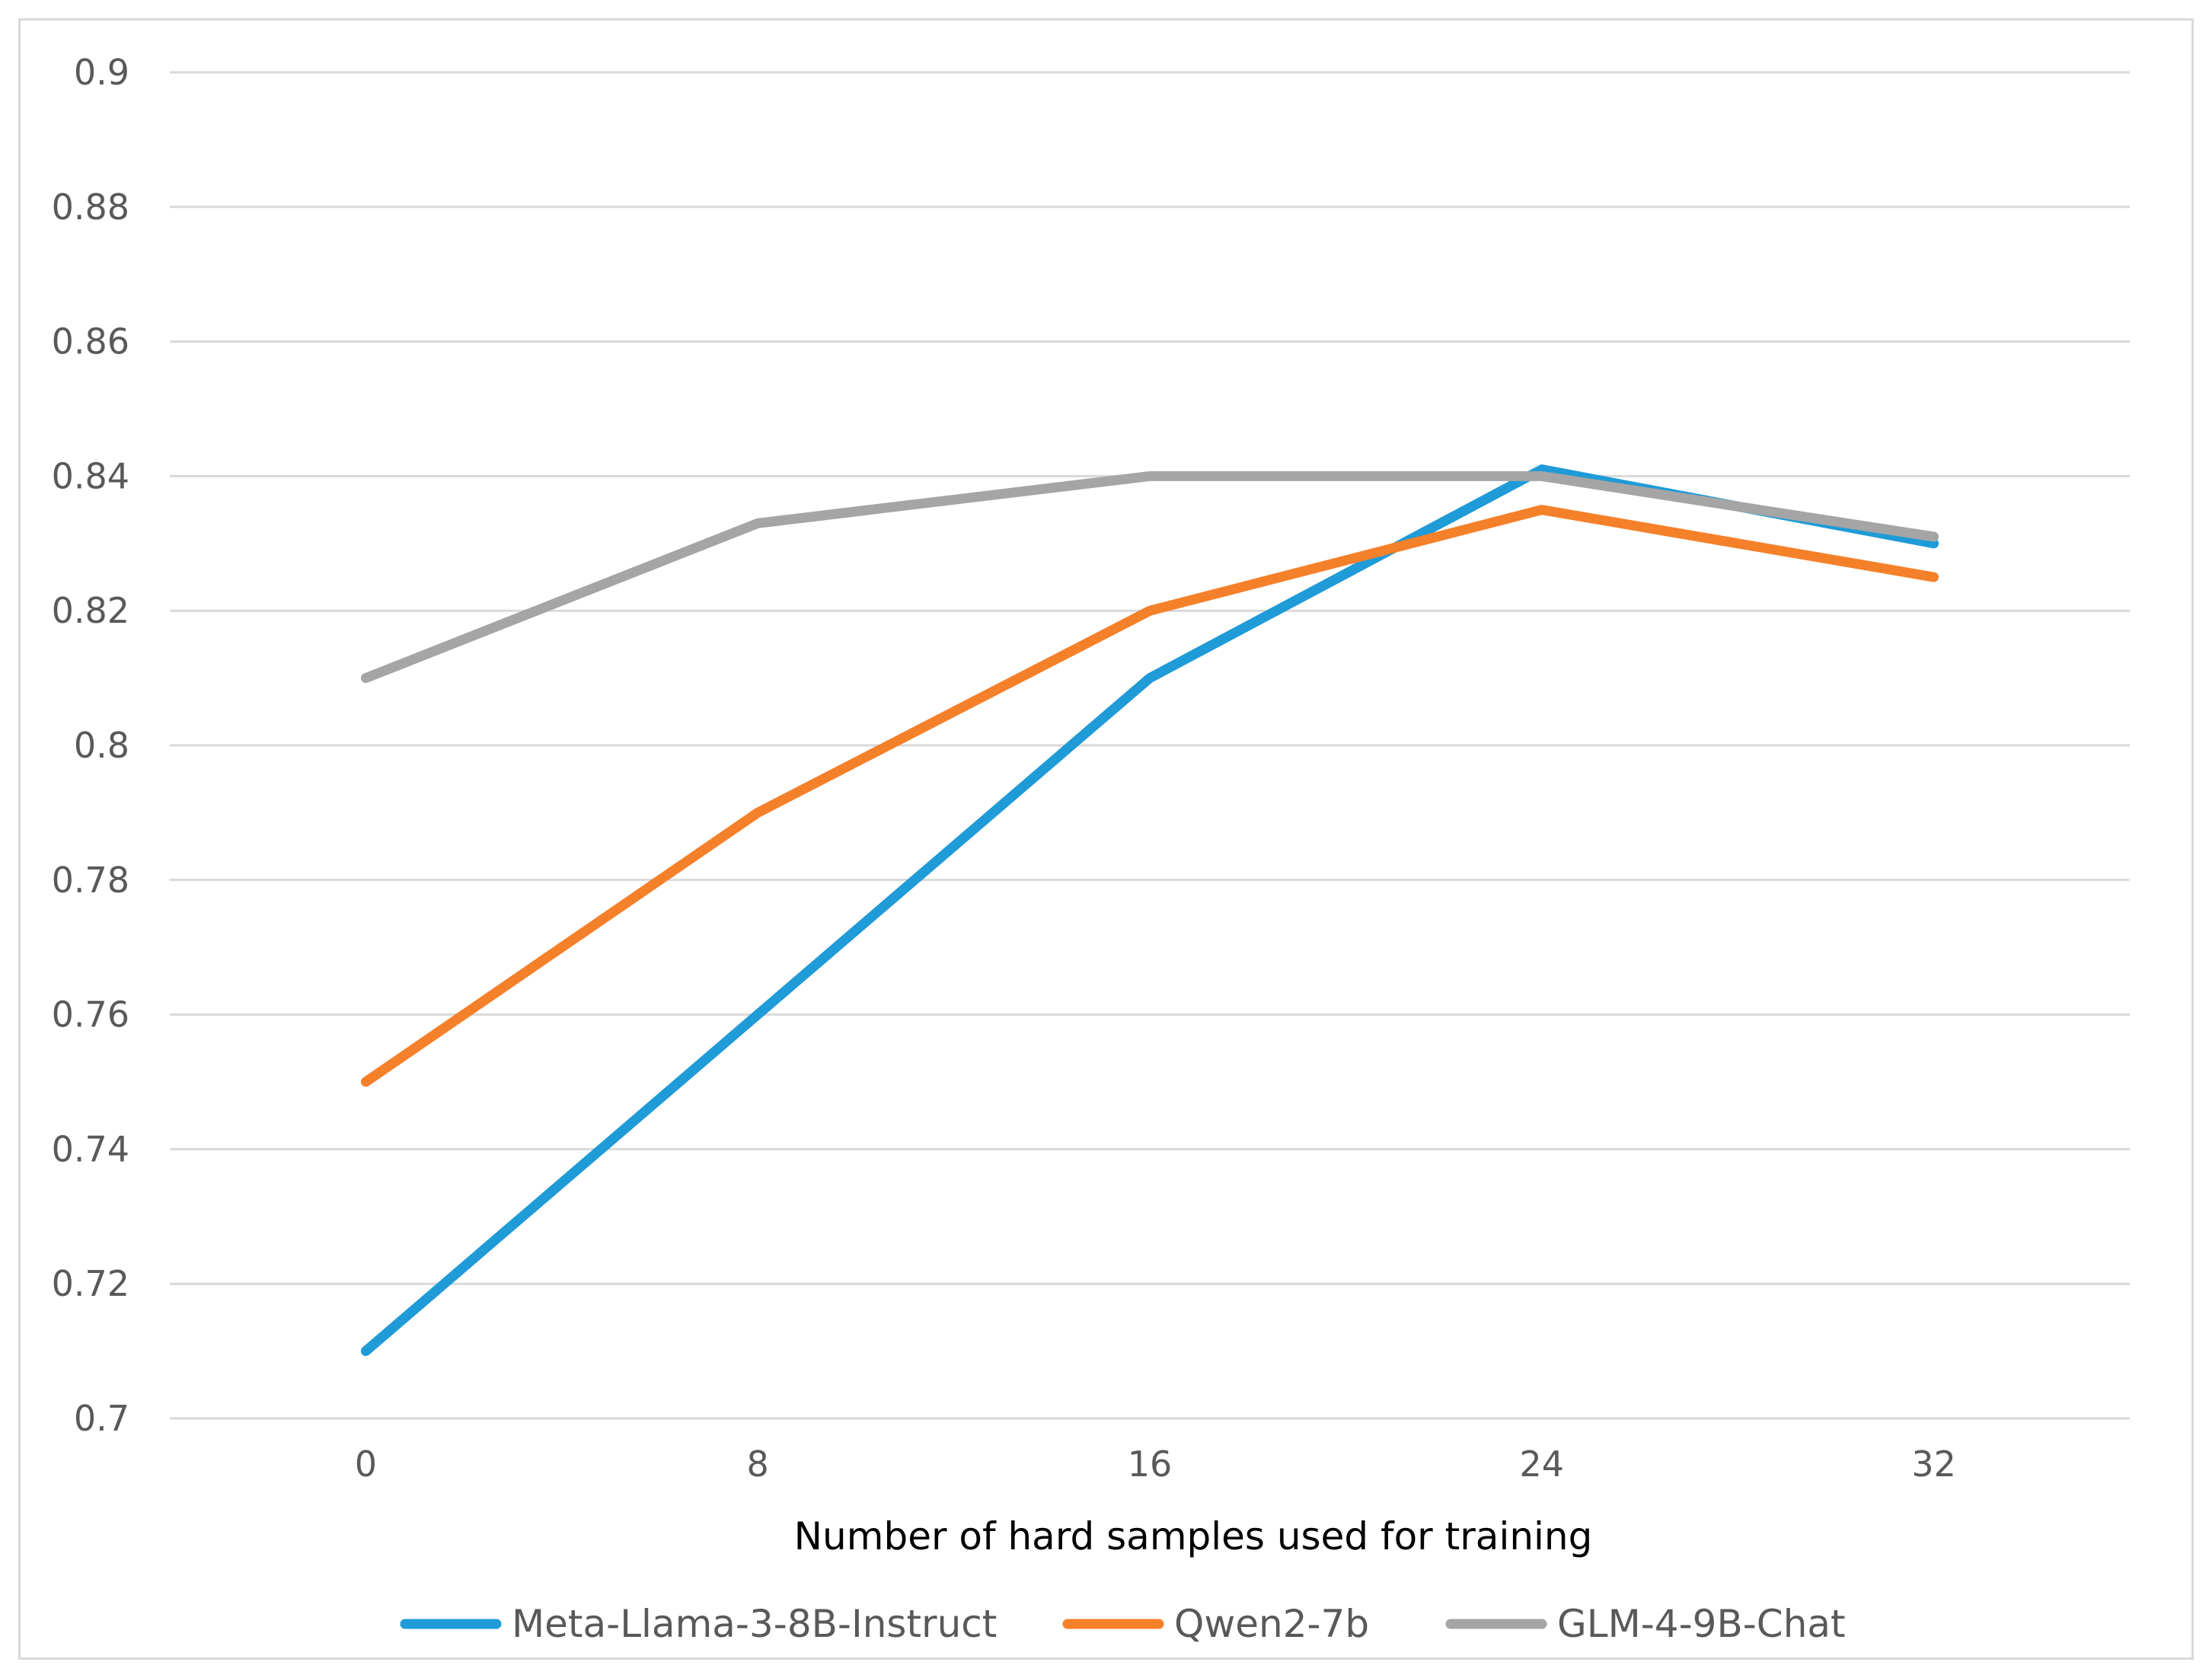 The height and width of the screenshot is (1678, 2212). I want to click on x-axis-title: Number of hard samples used for training, so click(1193, 1536).